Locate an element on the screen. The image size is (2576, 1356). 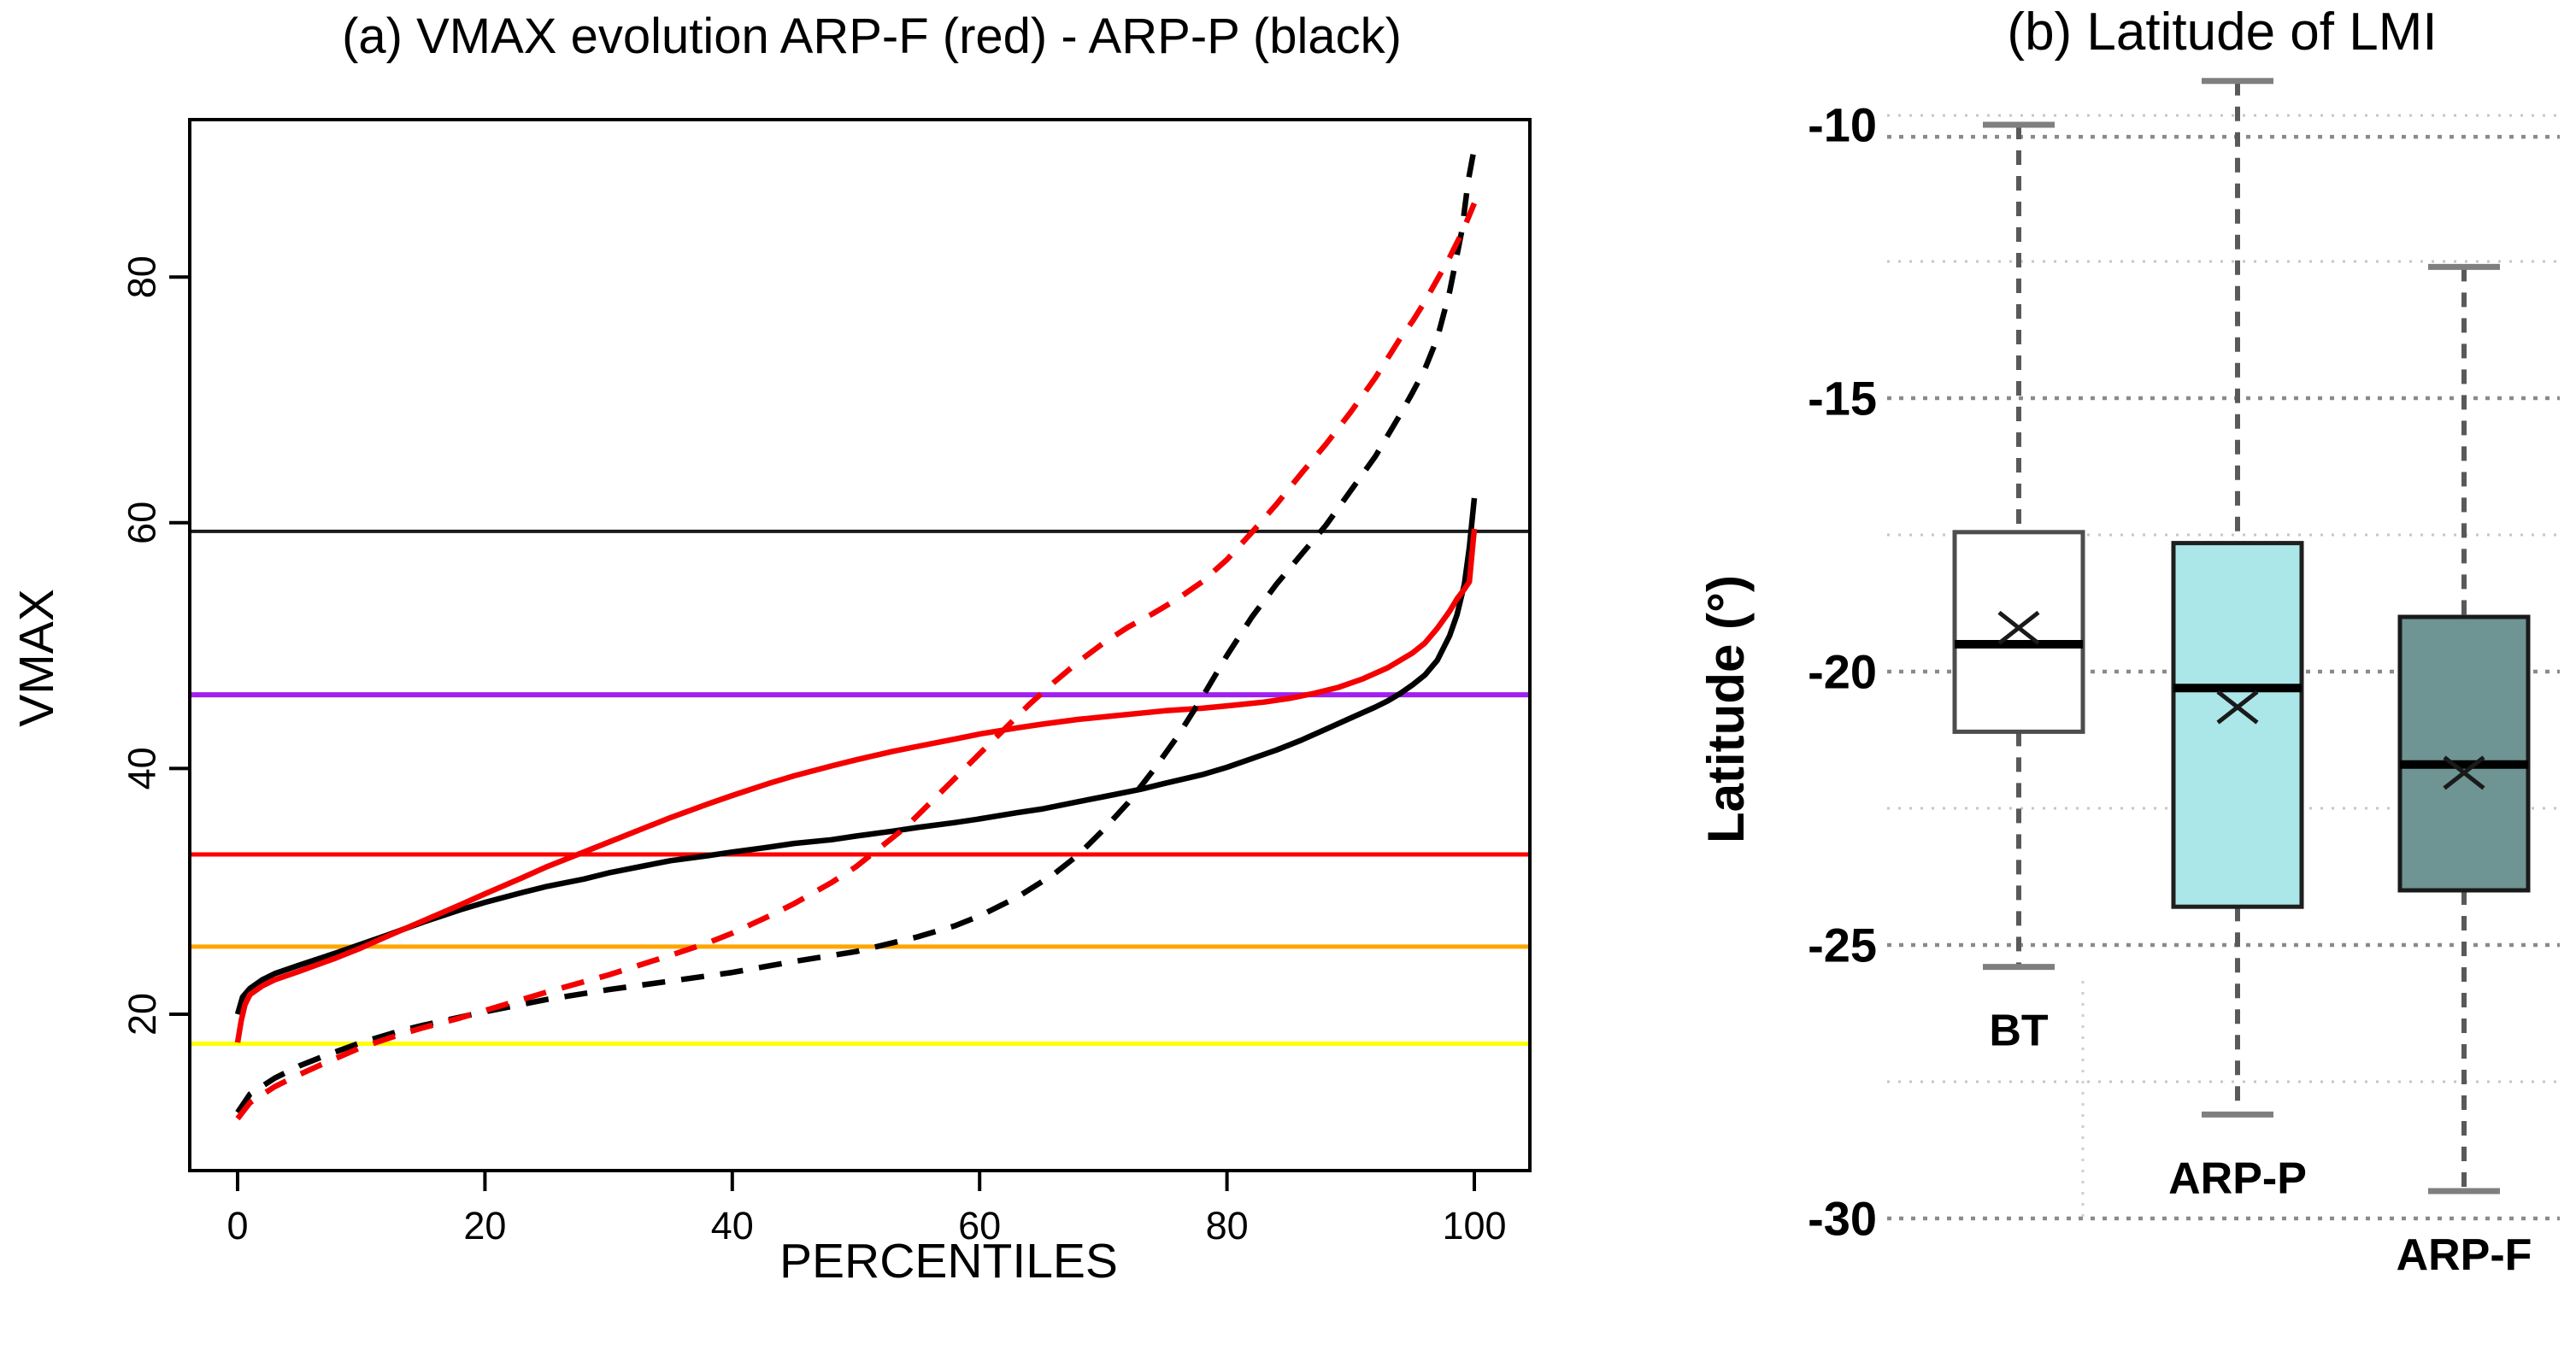
category-label-bt: BT is located at coordinates (2019, 1032).